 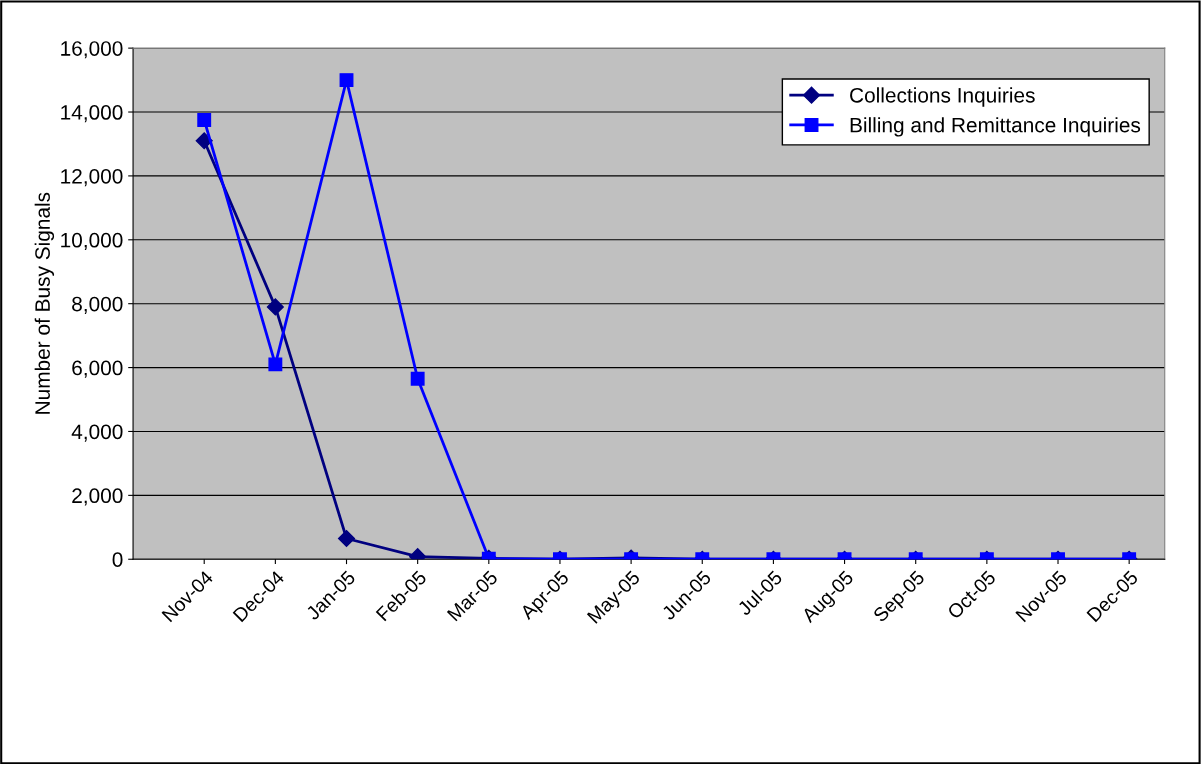 What do you see at coordinates (995, 127) in the screenshot?
I see `legend-label: Billing and Remittance Inquiries` at bounding box center [995, 127].